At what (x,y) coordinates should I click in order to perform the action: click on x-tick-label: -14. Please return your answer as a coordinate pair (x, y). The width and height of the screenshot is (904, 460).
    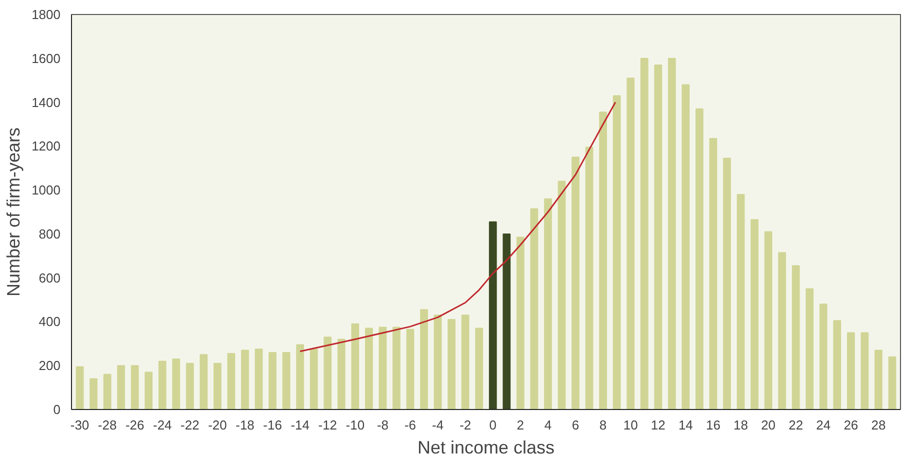
    Looking at the image, I should click on (300, 425).